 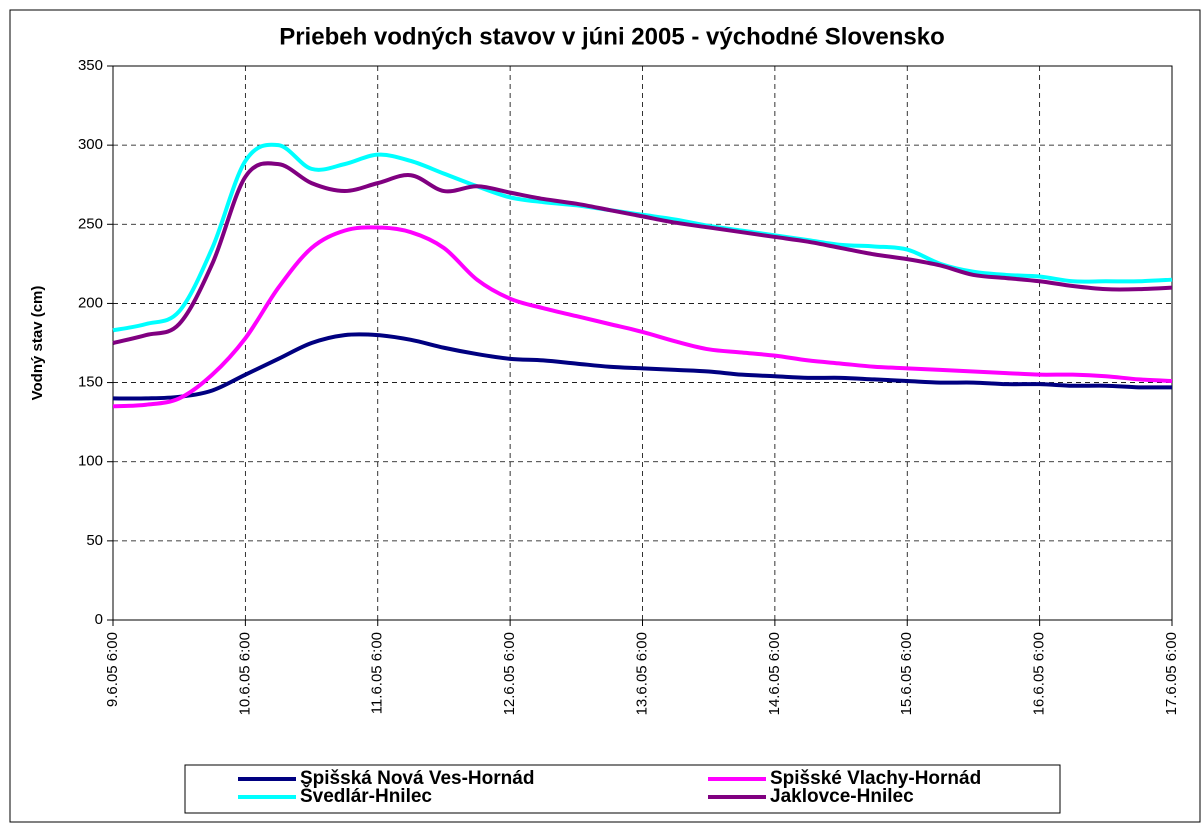 What do you see at coordinates (366, 796) in the screenshot?
I see `legend-label: Švedlár-Hnilec` at bounding box center [366, 796].